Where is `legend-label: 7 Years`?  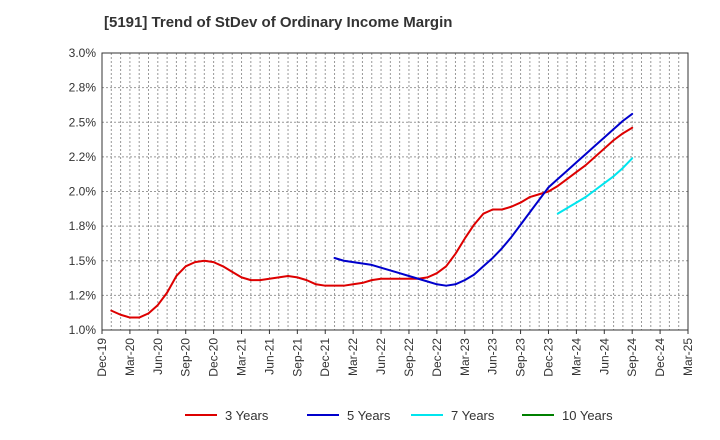 legend-label: 7 Years is located at coordinates (473, 415).